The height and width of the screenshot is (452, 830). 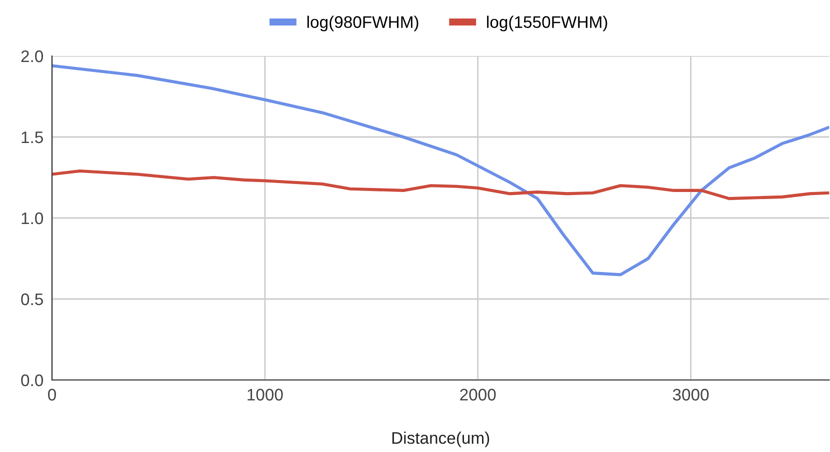 I want to click on x-axis-title: Distance(um), so click(x=441, y=440).